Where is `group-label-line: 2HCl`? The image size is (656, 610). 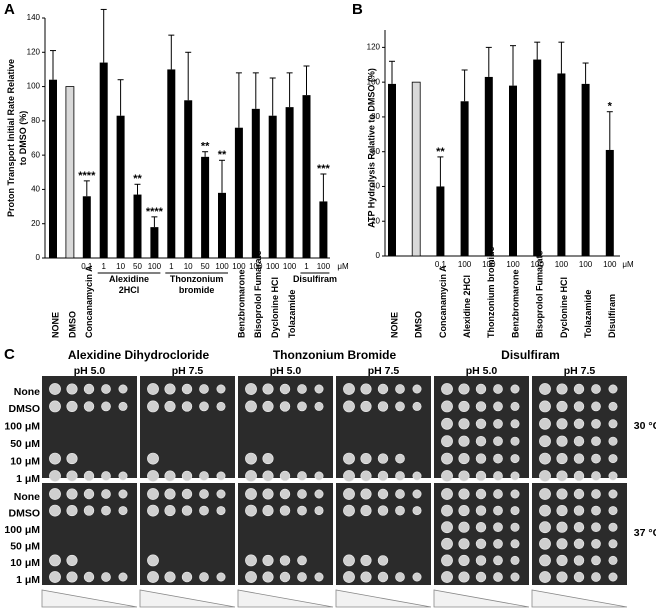
group-label-line: 2HCl is located at coordinates (129, 290).